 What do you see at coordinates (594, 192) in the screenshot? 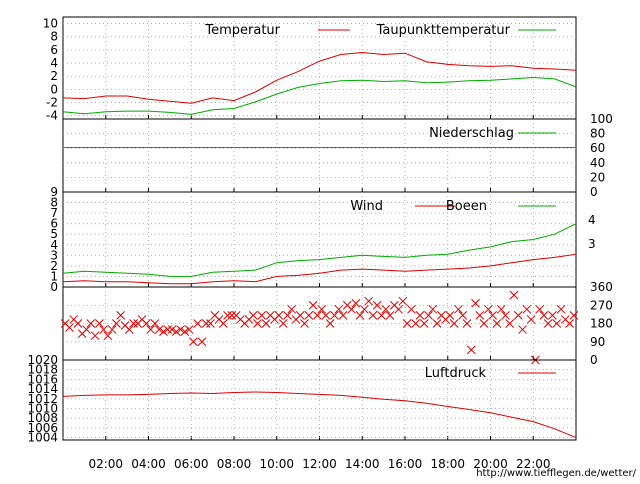
I see `precipitation-ytick-label: 0` at bounding box center [594, 192].